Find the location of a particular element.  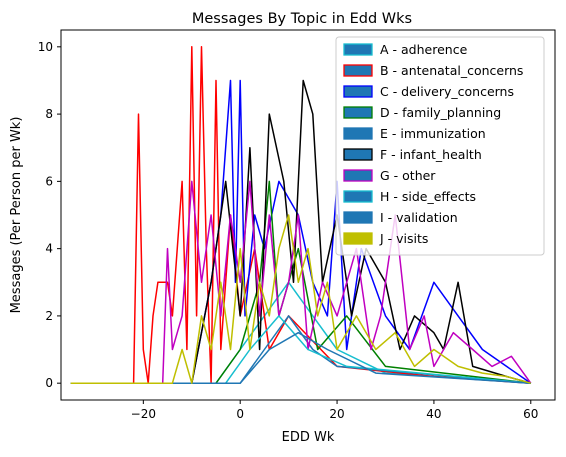

legend-label-6: G - other is located at coordinates (408, 175).